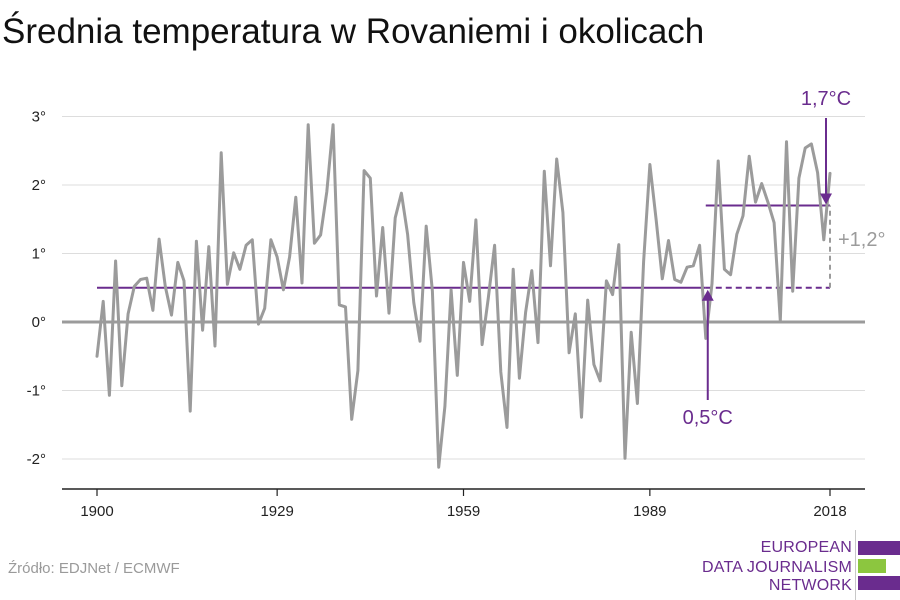  What do you see at coordinates (36, 459) in the screenshot?
I see `y-tick-label: -2°` at bounding box center [36, 459].